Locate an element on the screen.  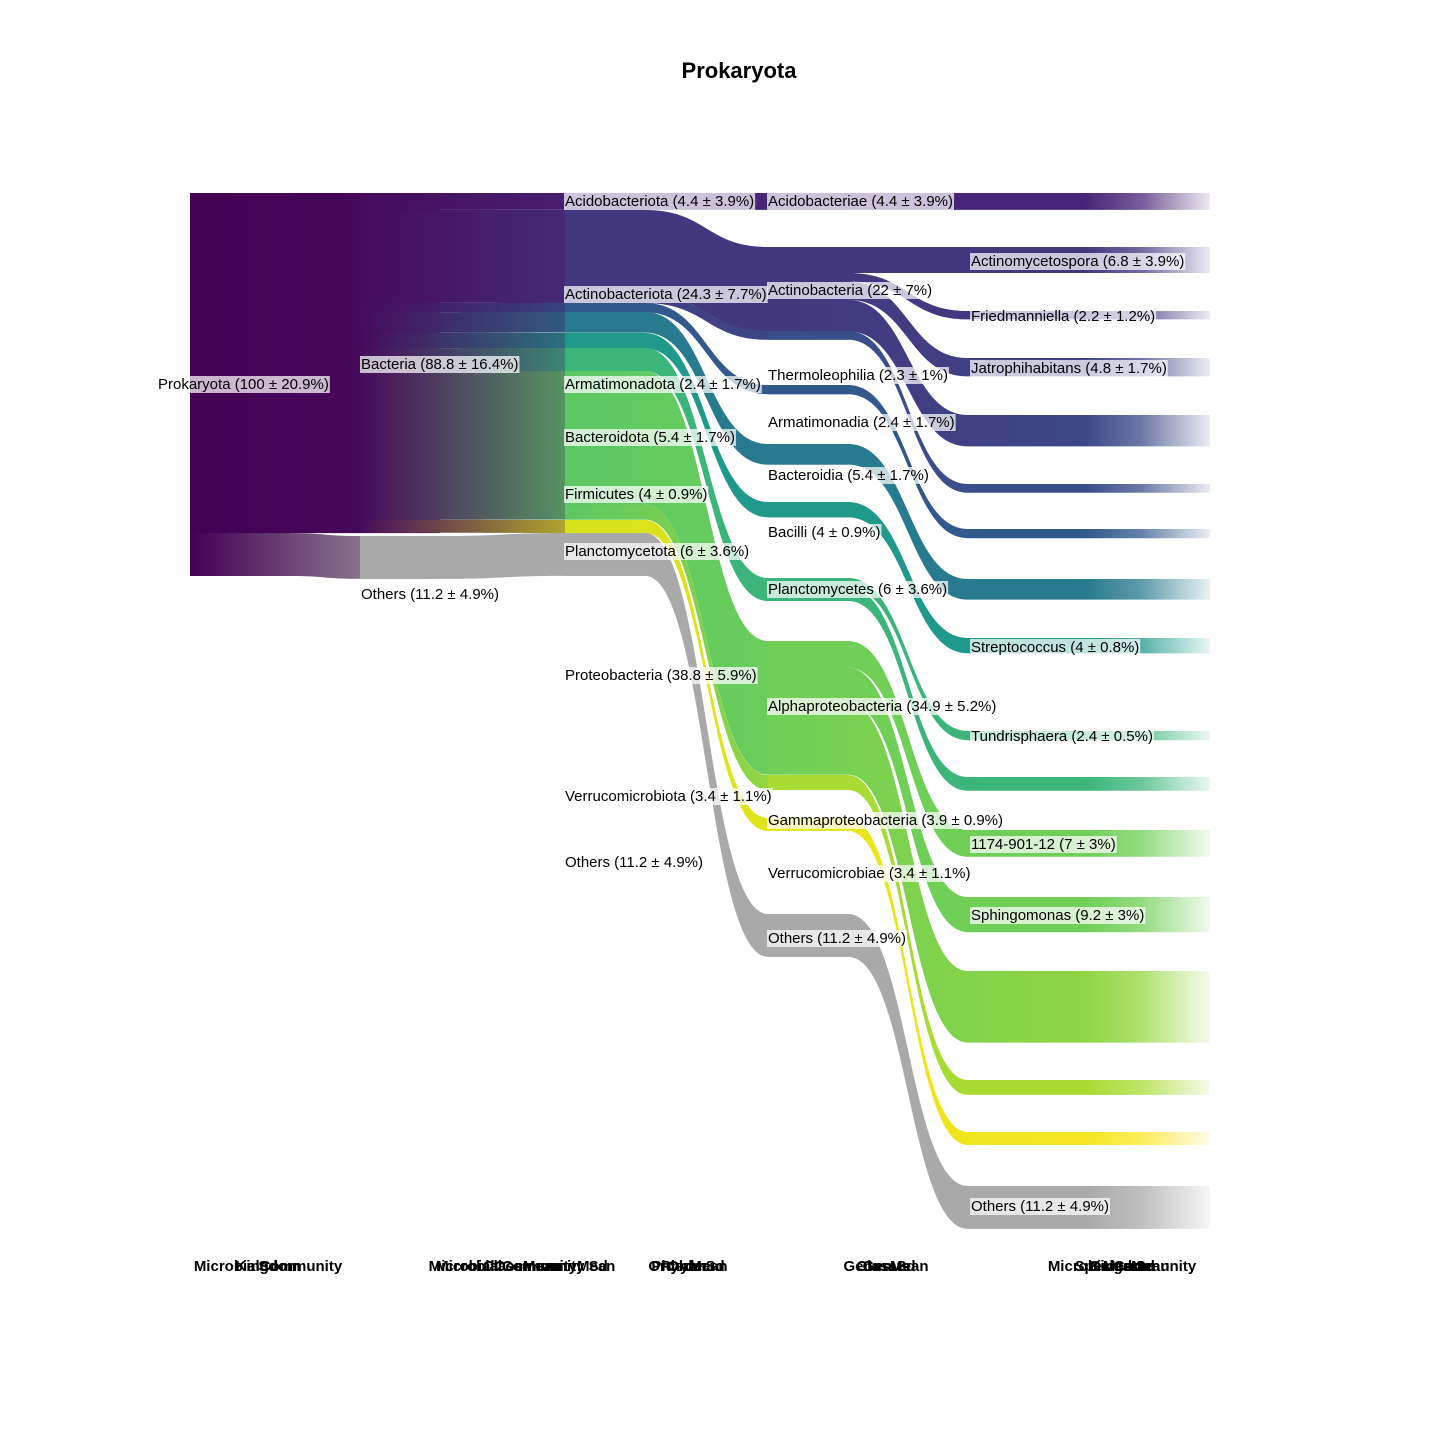
node-label-text: Verrucomicrobiota (3.4 ± 1.1%) is located at coordinates (668, 796).